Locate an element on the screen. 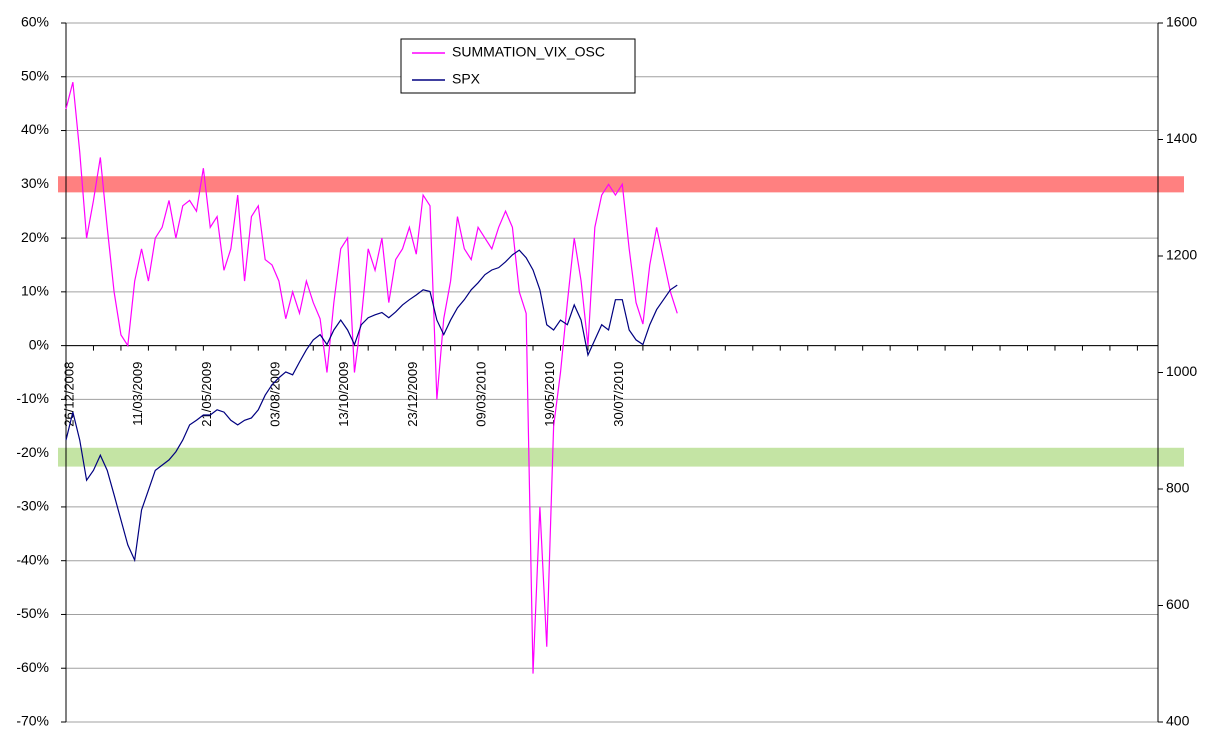 This screenshot has height=744, width=1223. y-tick-label: 60% is located at coordinates (35, 22).